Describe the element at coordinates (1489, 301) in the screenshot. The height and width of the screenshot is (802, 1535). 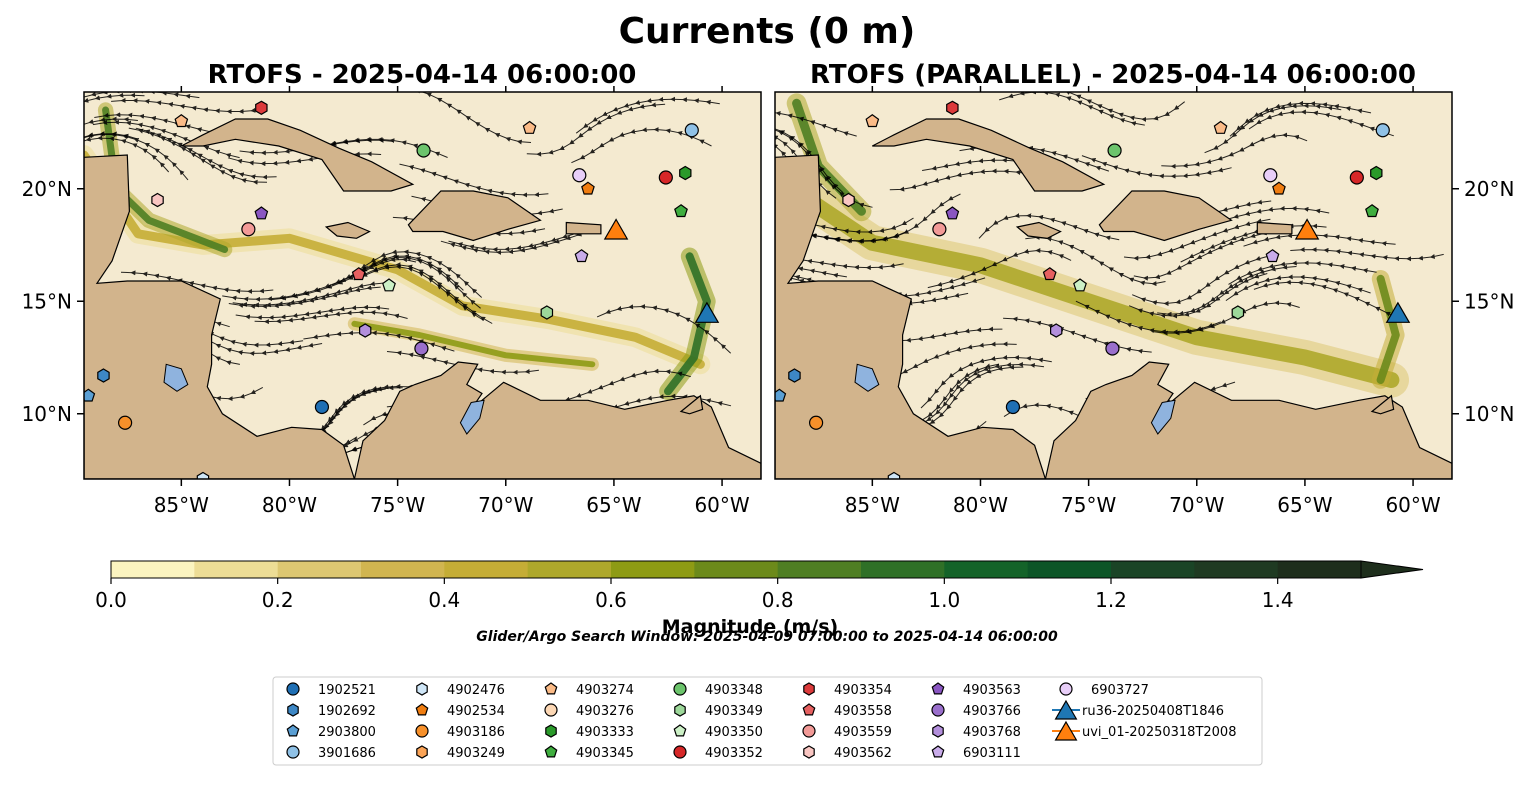
I see `y-tick-label: 15°N` at that location.